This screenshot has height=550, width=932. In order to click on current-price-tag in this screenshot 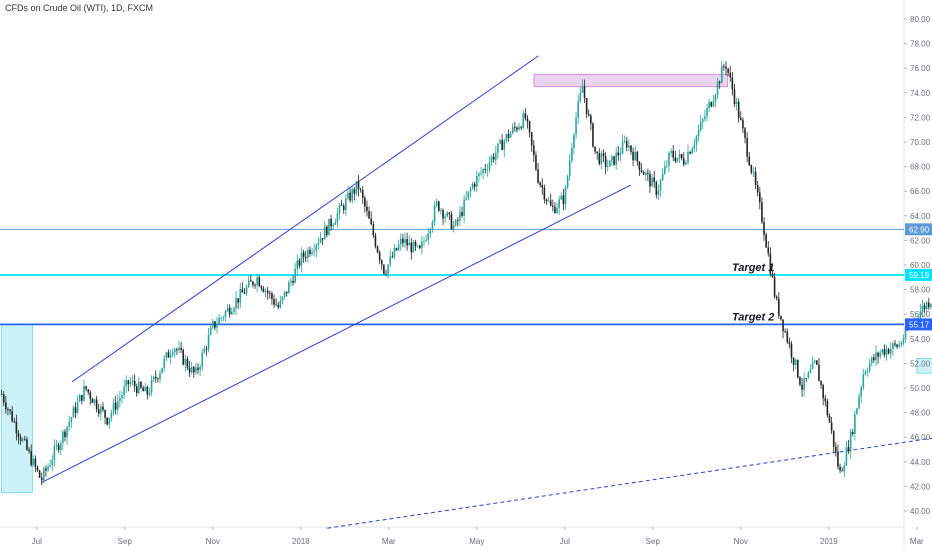, I will do `click(918, 229)`.